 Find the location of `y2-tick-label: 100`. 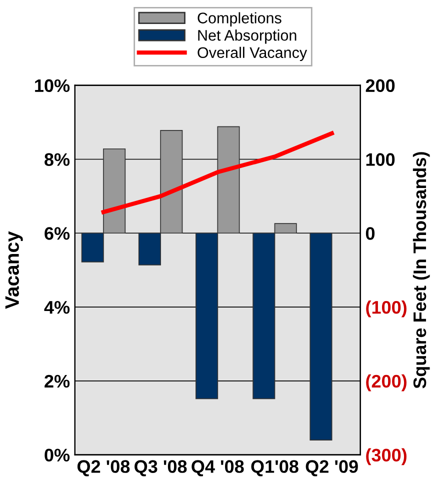

y2-tick-label: 100 is located at coordinates (380, 159).